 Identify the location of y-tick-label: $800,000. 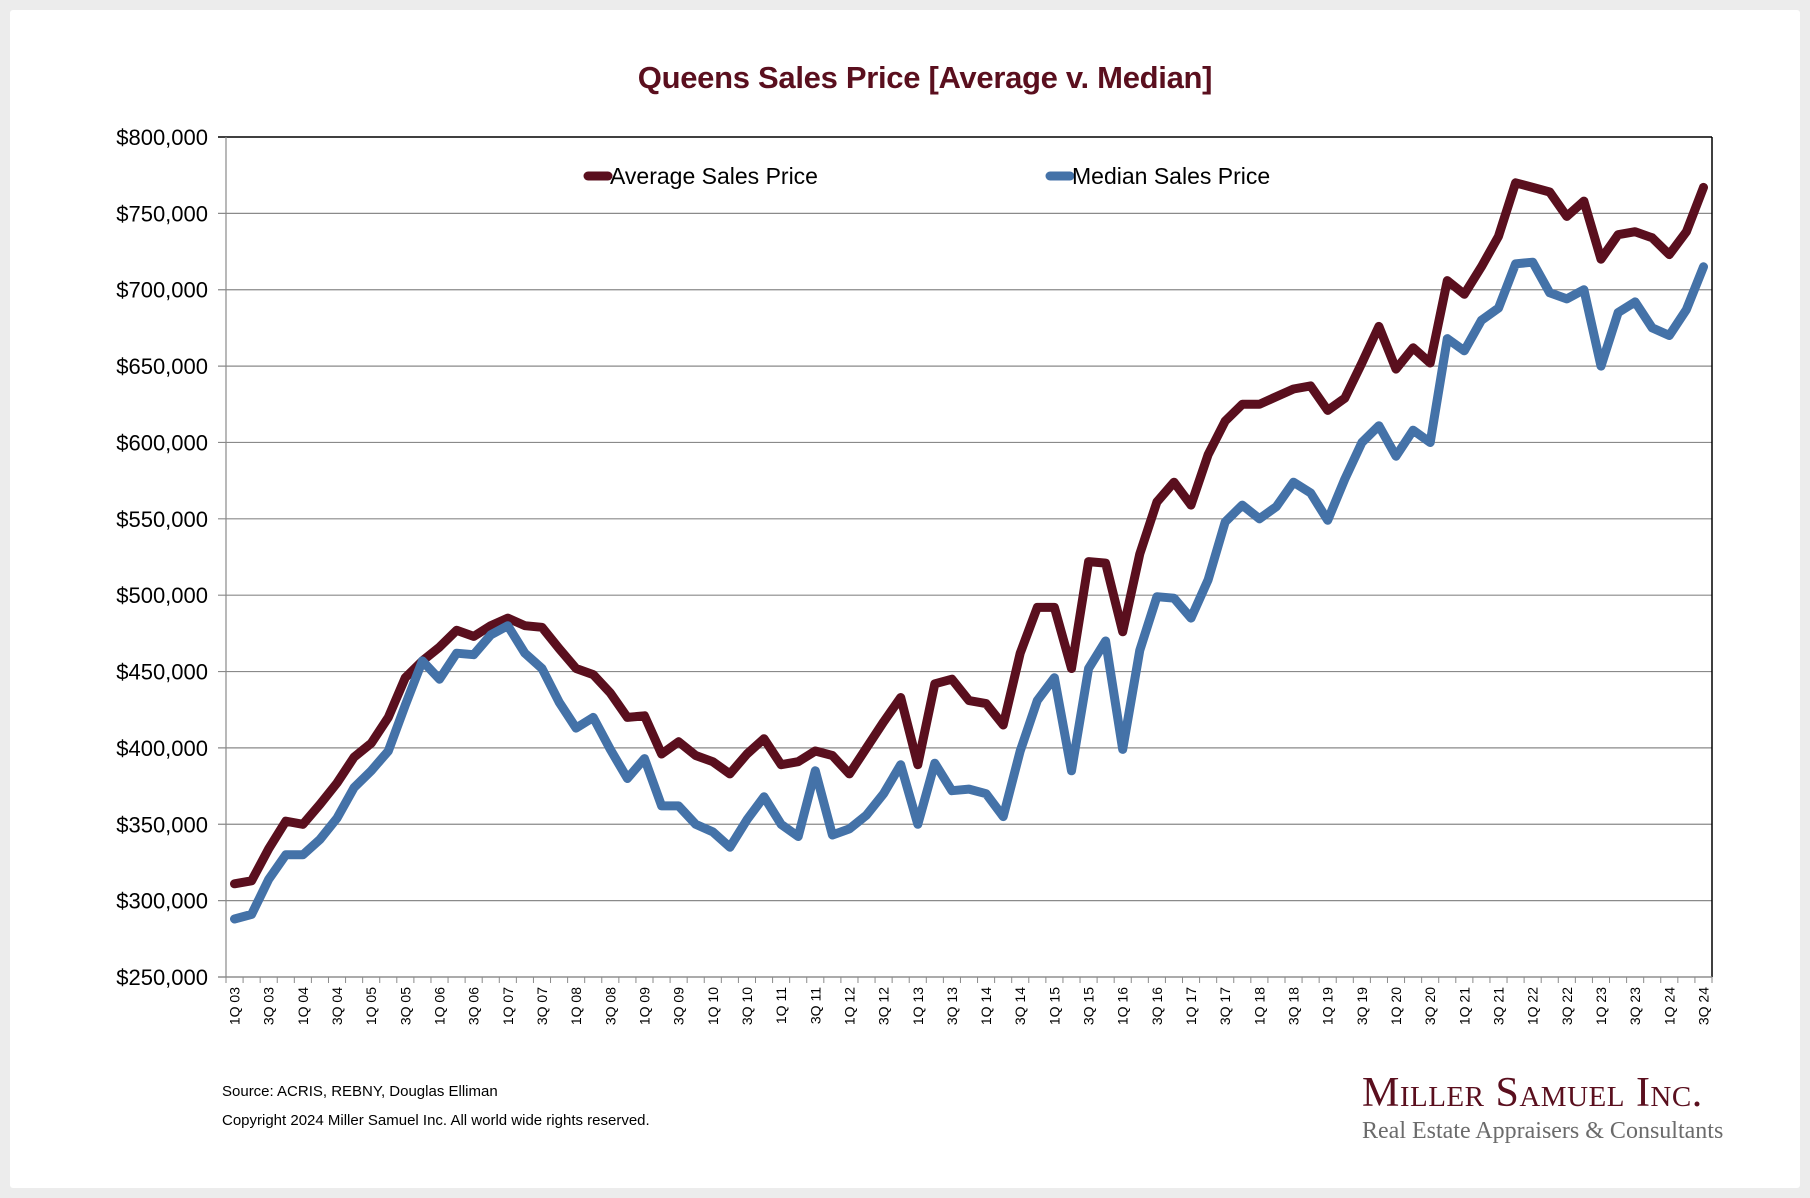
(162, 137).